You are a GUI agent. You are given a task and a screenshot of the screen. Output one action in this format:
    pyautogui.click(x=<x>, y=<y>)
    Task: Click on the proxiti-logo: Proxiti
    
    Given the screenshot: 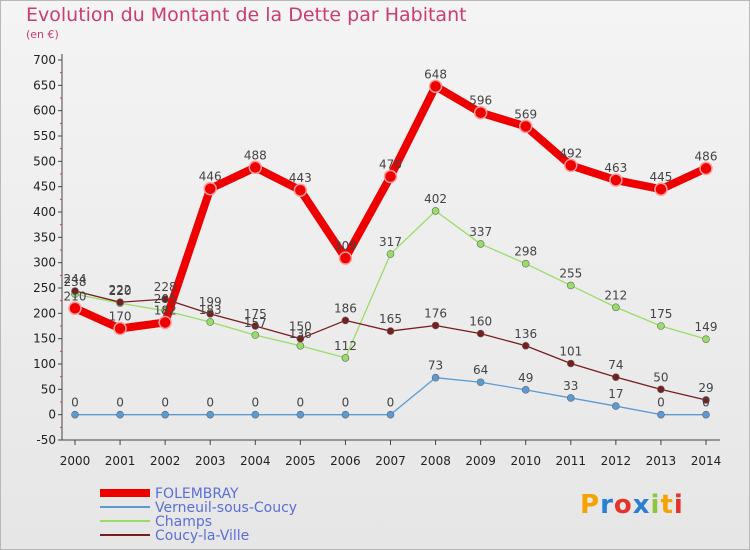 What is the action you would take?
    pyautogui.click(x=632, y=505)
    